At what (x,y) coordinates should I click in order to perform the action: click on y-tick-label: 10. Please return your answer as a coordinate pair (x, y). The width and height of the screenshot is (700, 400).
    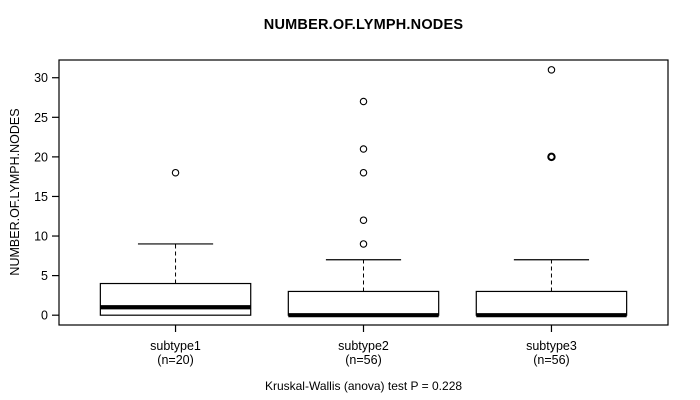
    Looking at the image, I should click on (41, 237).